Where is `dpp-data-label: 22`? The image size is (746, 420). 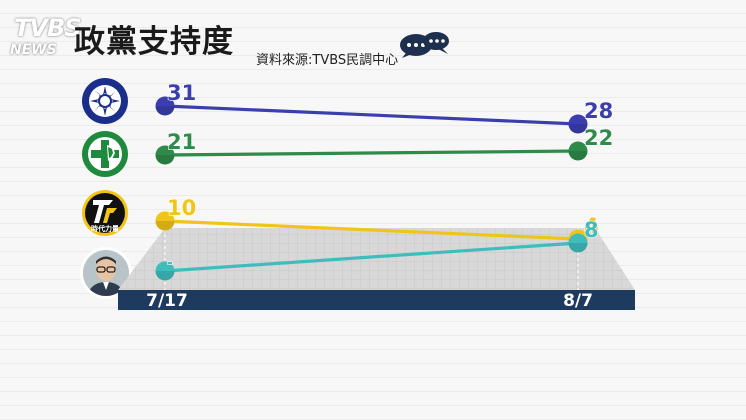
dpp-data-label: 22 is located at coordinates (598, 138).